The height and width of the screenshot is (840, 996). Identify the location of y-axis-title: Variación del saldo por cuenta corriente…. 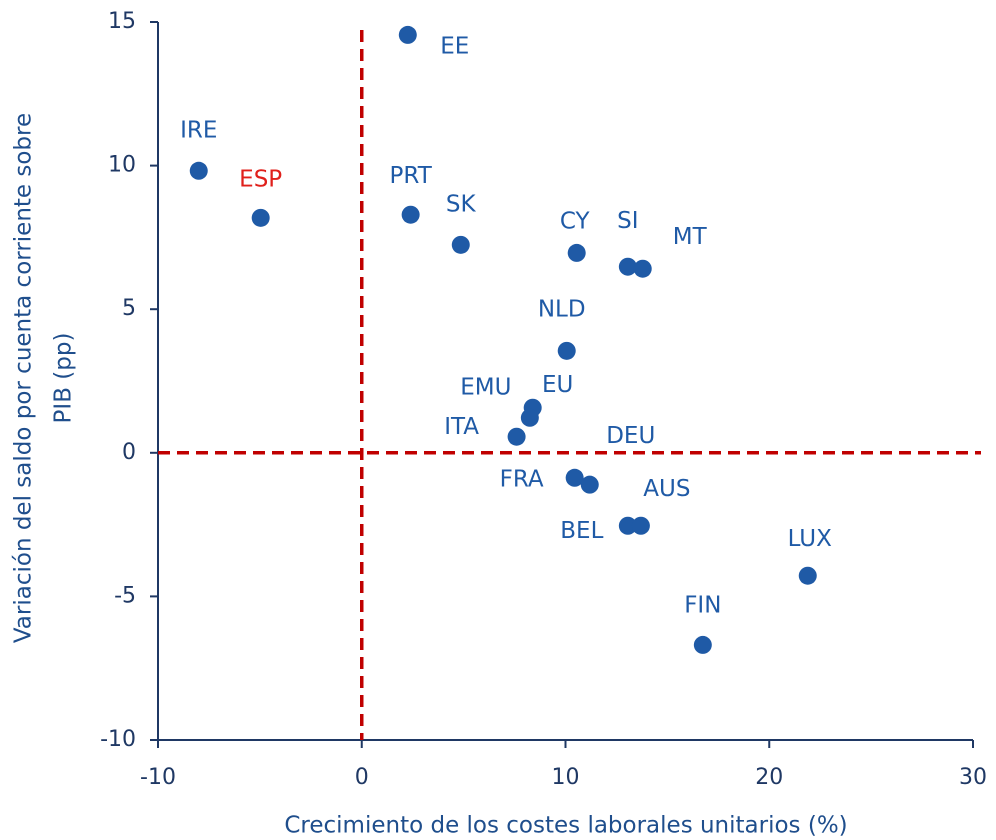
(24, 378).